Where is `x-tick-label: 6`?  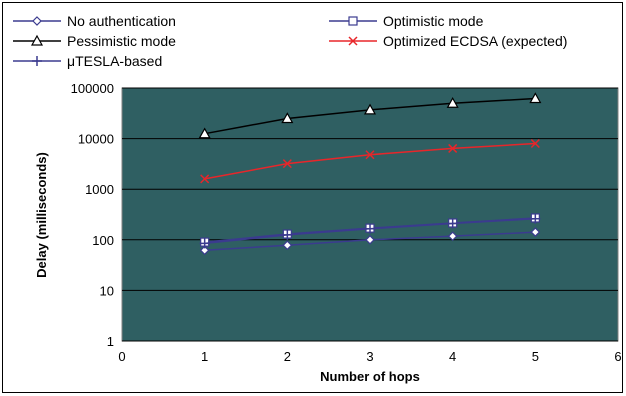
x-tick-label: 6 is located at coordinates (617, 356).